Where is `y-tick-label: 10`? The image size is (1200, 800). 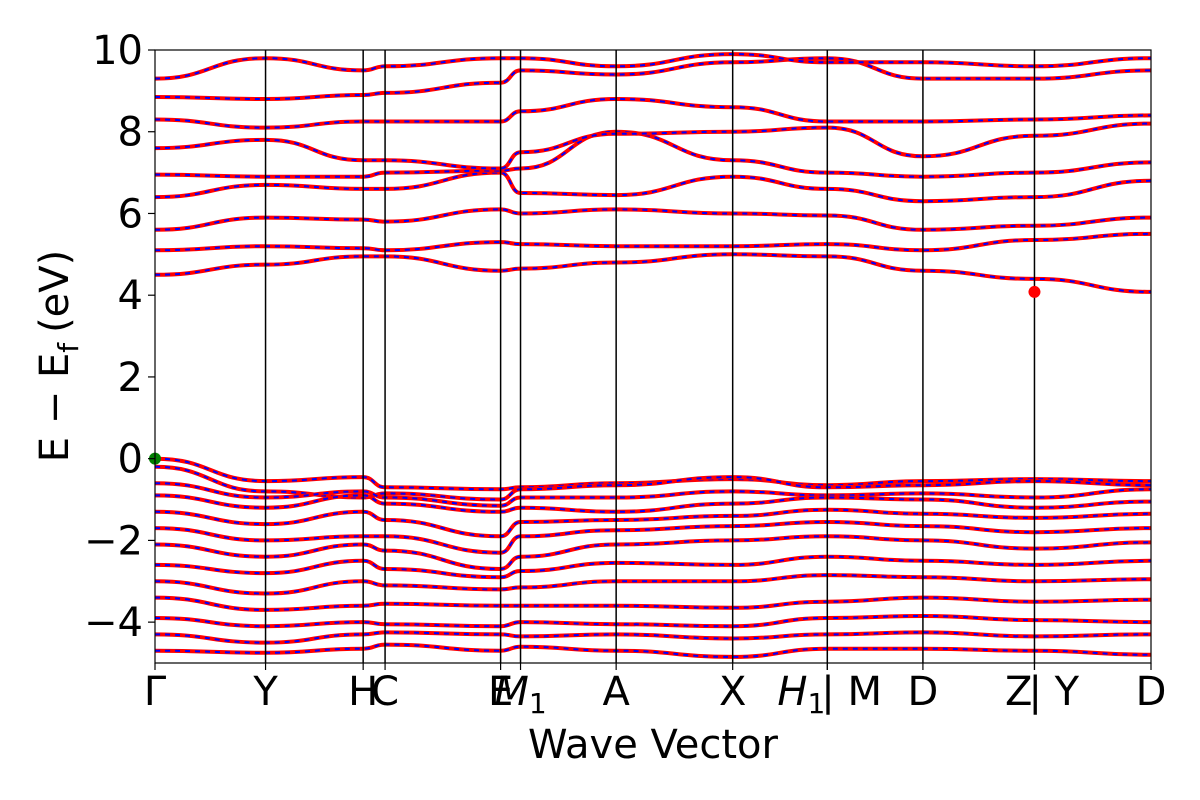 y-tick-label: 10 is located at coordinates (117, 51).